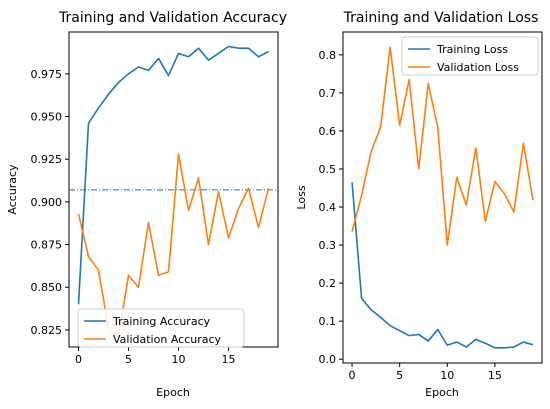  What do you see at coordinates (173, 392) in the screenshot?
I see `accuracy-x-axis-label: Epoch` at bounding box center [173, 392].